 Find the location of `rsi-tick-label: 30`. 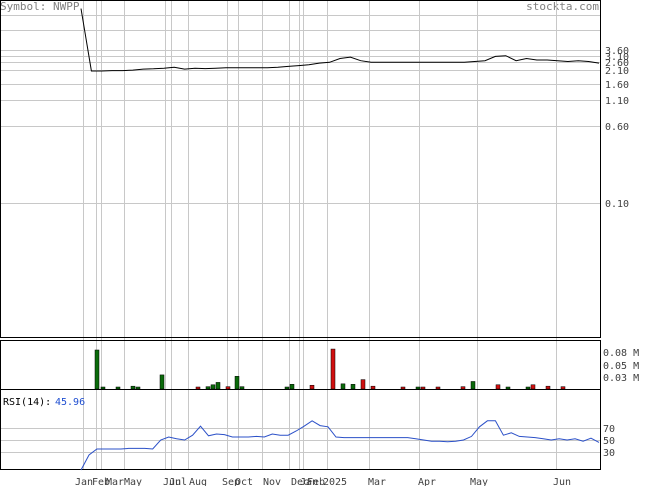

rsi-tick-label: 30 is located at coordinates (609, 453).